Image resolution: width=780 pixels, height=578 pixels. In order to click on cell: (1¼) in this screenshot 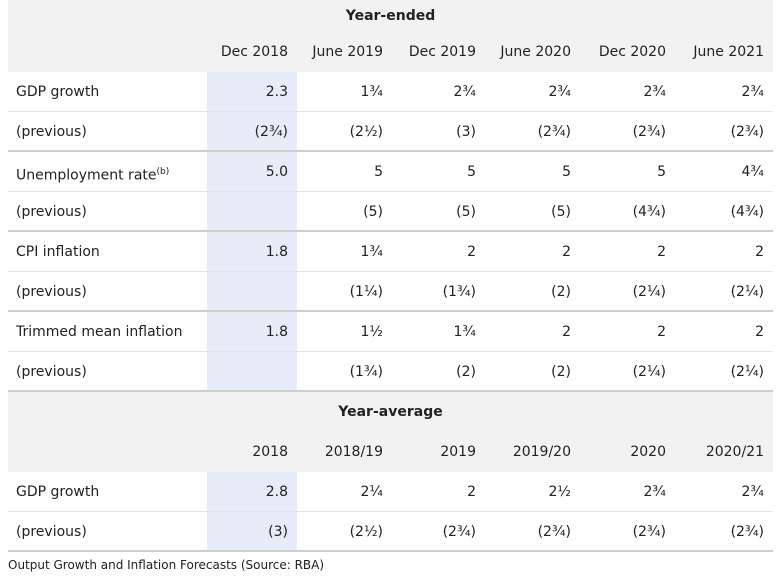, I will do `click(366, 292)`.